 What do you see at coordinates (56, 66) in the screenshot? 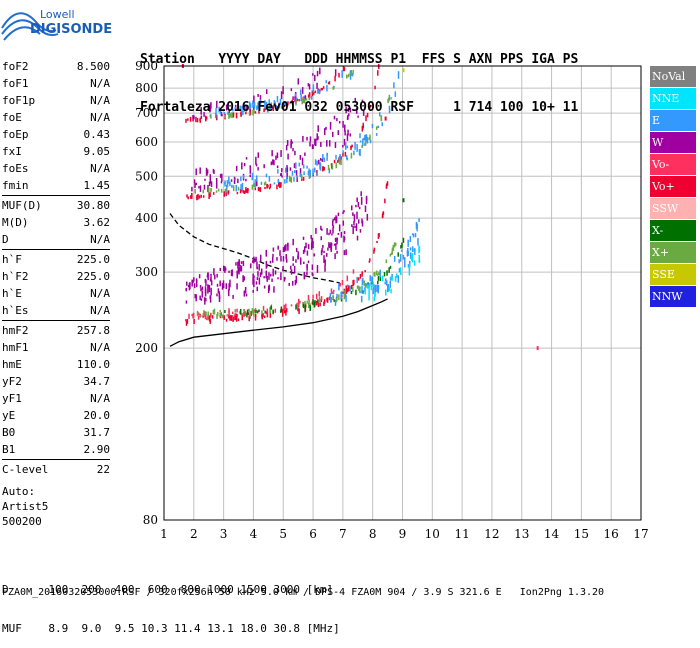
I see `param-row: foF2 8.500` at bounding box center [56, 66].